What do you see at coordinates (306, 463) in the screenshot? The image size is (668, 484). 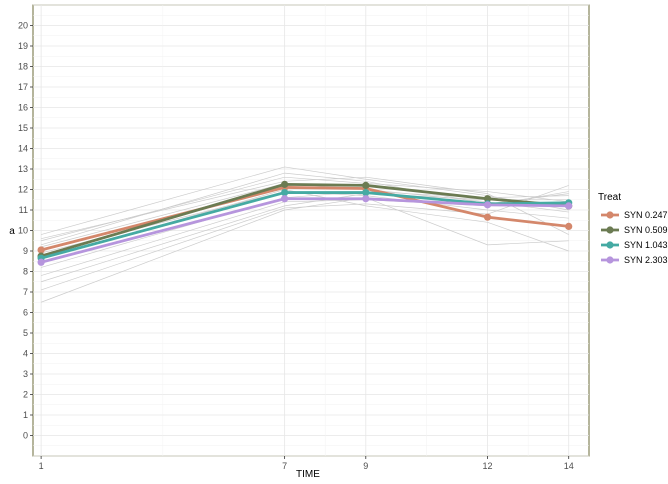 I see `x-axis-ticks: 1 7 9 12 14` at bounding box center [306, 463].